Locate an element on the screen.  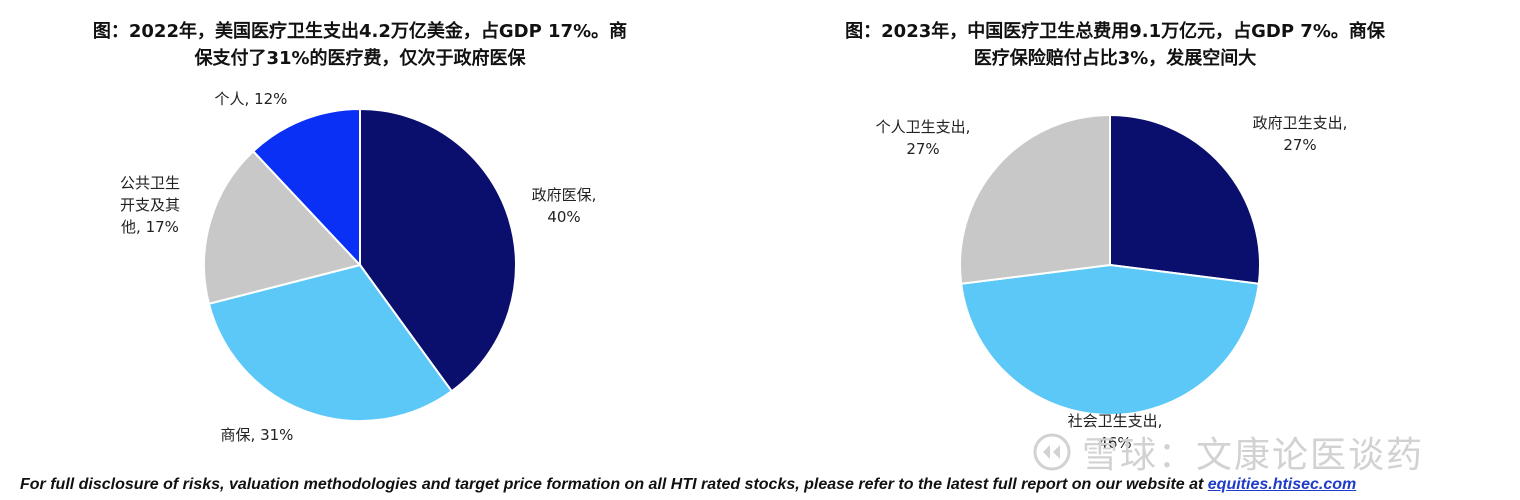
slice-label-commercial-insurance: 商保, 31% is located at coordinates (257, 435).